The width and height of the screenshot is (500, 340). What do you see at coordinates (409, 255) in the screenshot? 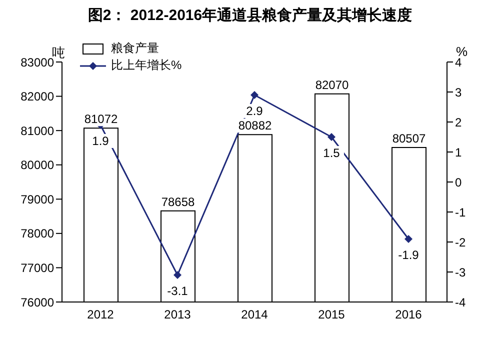
I see `data-label: -1.9` at bounding box center [409, 255].